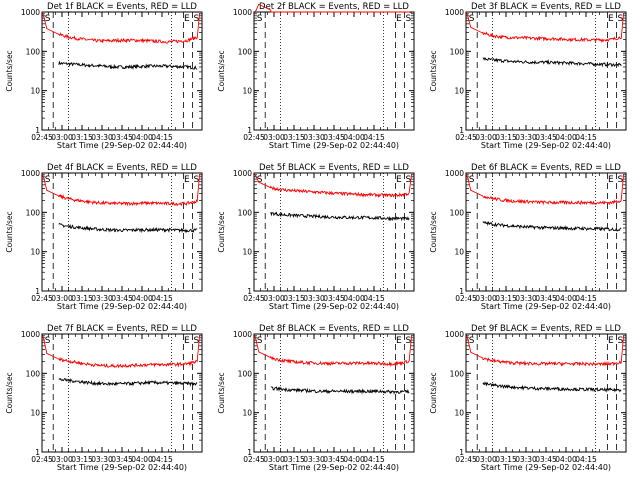 The image size is (640, 480). I want to click on chart-title: Det 3f BLACK = Events, RED = LLD, so click(546, 7).